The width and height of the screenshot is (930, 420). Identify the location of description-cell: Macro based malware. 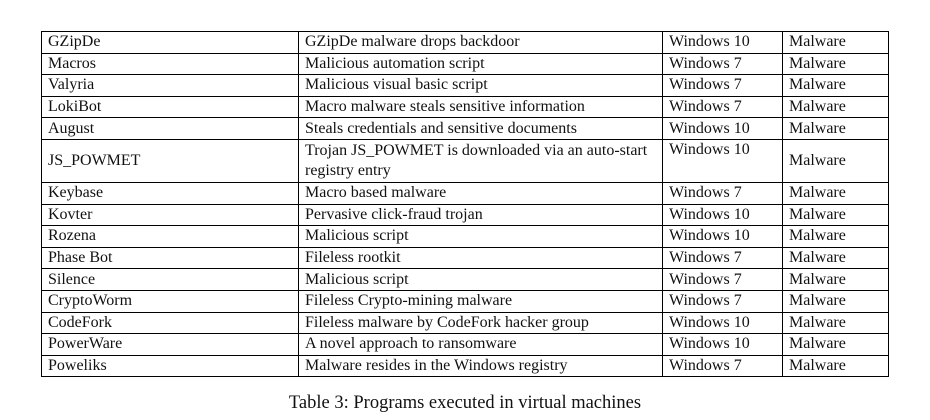
(480, 193).